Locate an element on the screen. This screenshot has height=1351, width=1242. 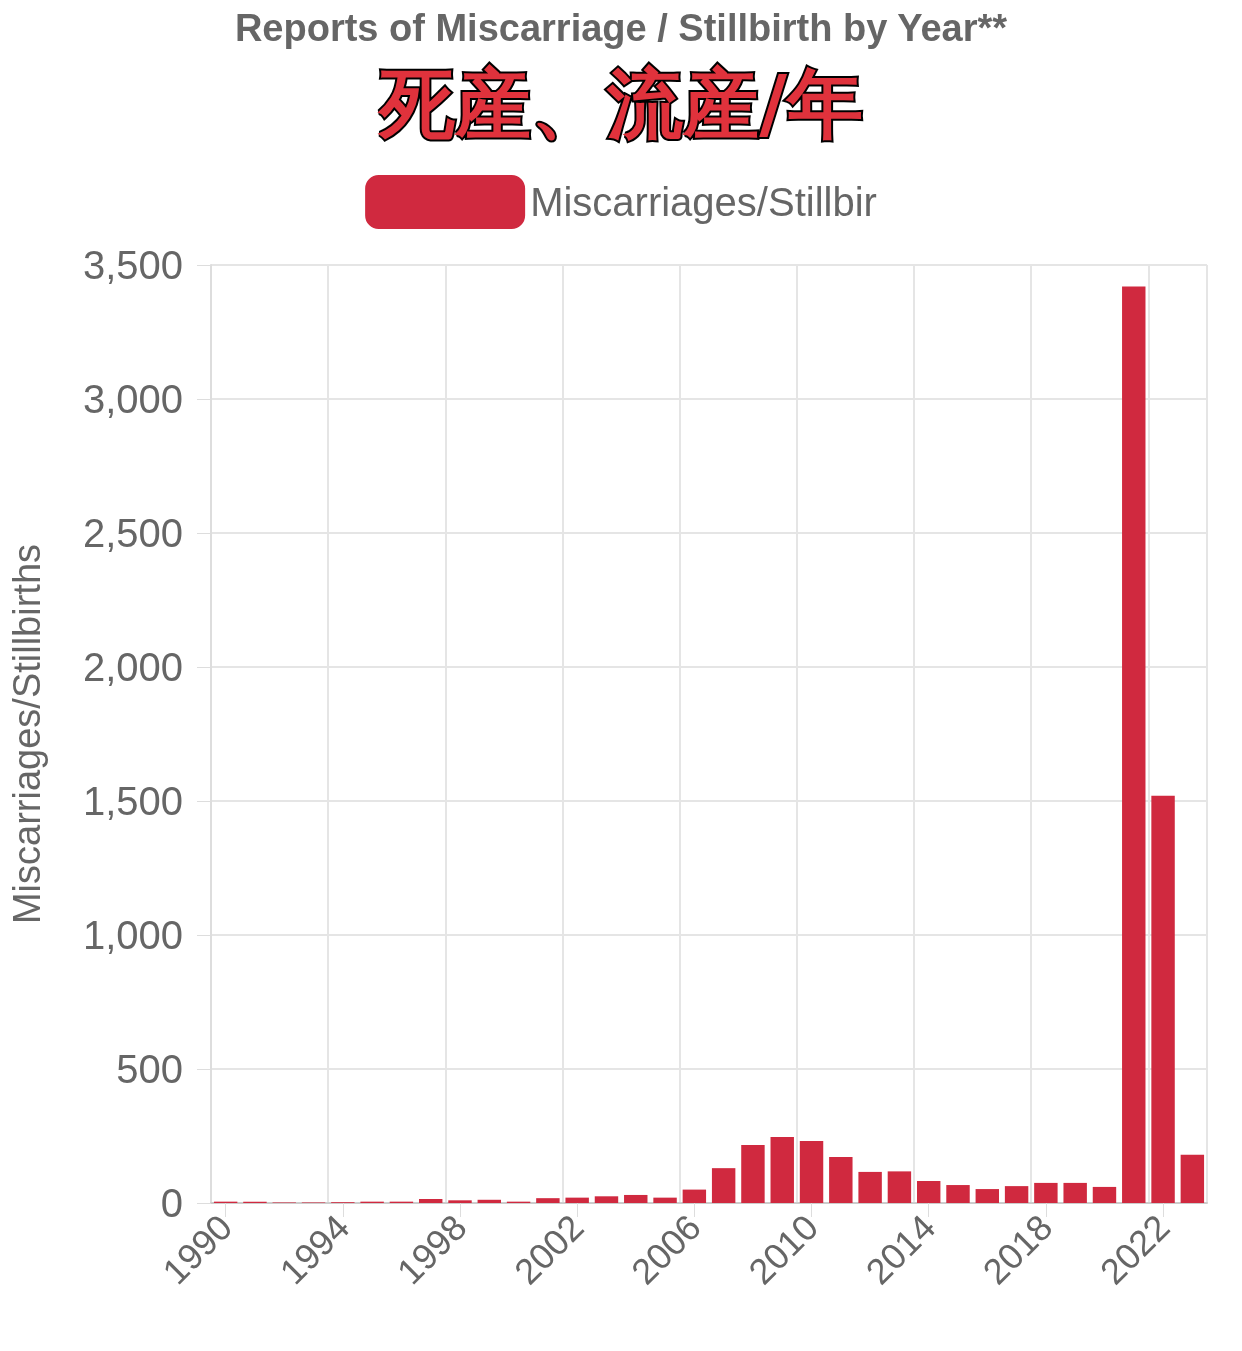
chart-title: Reports of Miscarriage / Stillbirth by Year** is located at coordinates (621, 28).